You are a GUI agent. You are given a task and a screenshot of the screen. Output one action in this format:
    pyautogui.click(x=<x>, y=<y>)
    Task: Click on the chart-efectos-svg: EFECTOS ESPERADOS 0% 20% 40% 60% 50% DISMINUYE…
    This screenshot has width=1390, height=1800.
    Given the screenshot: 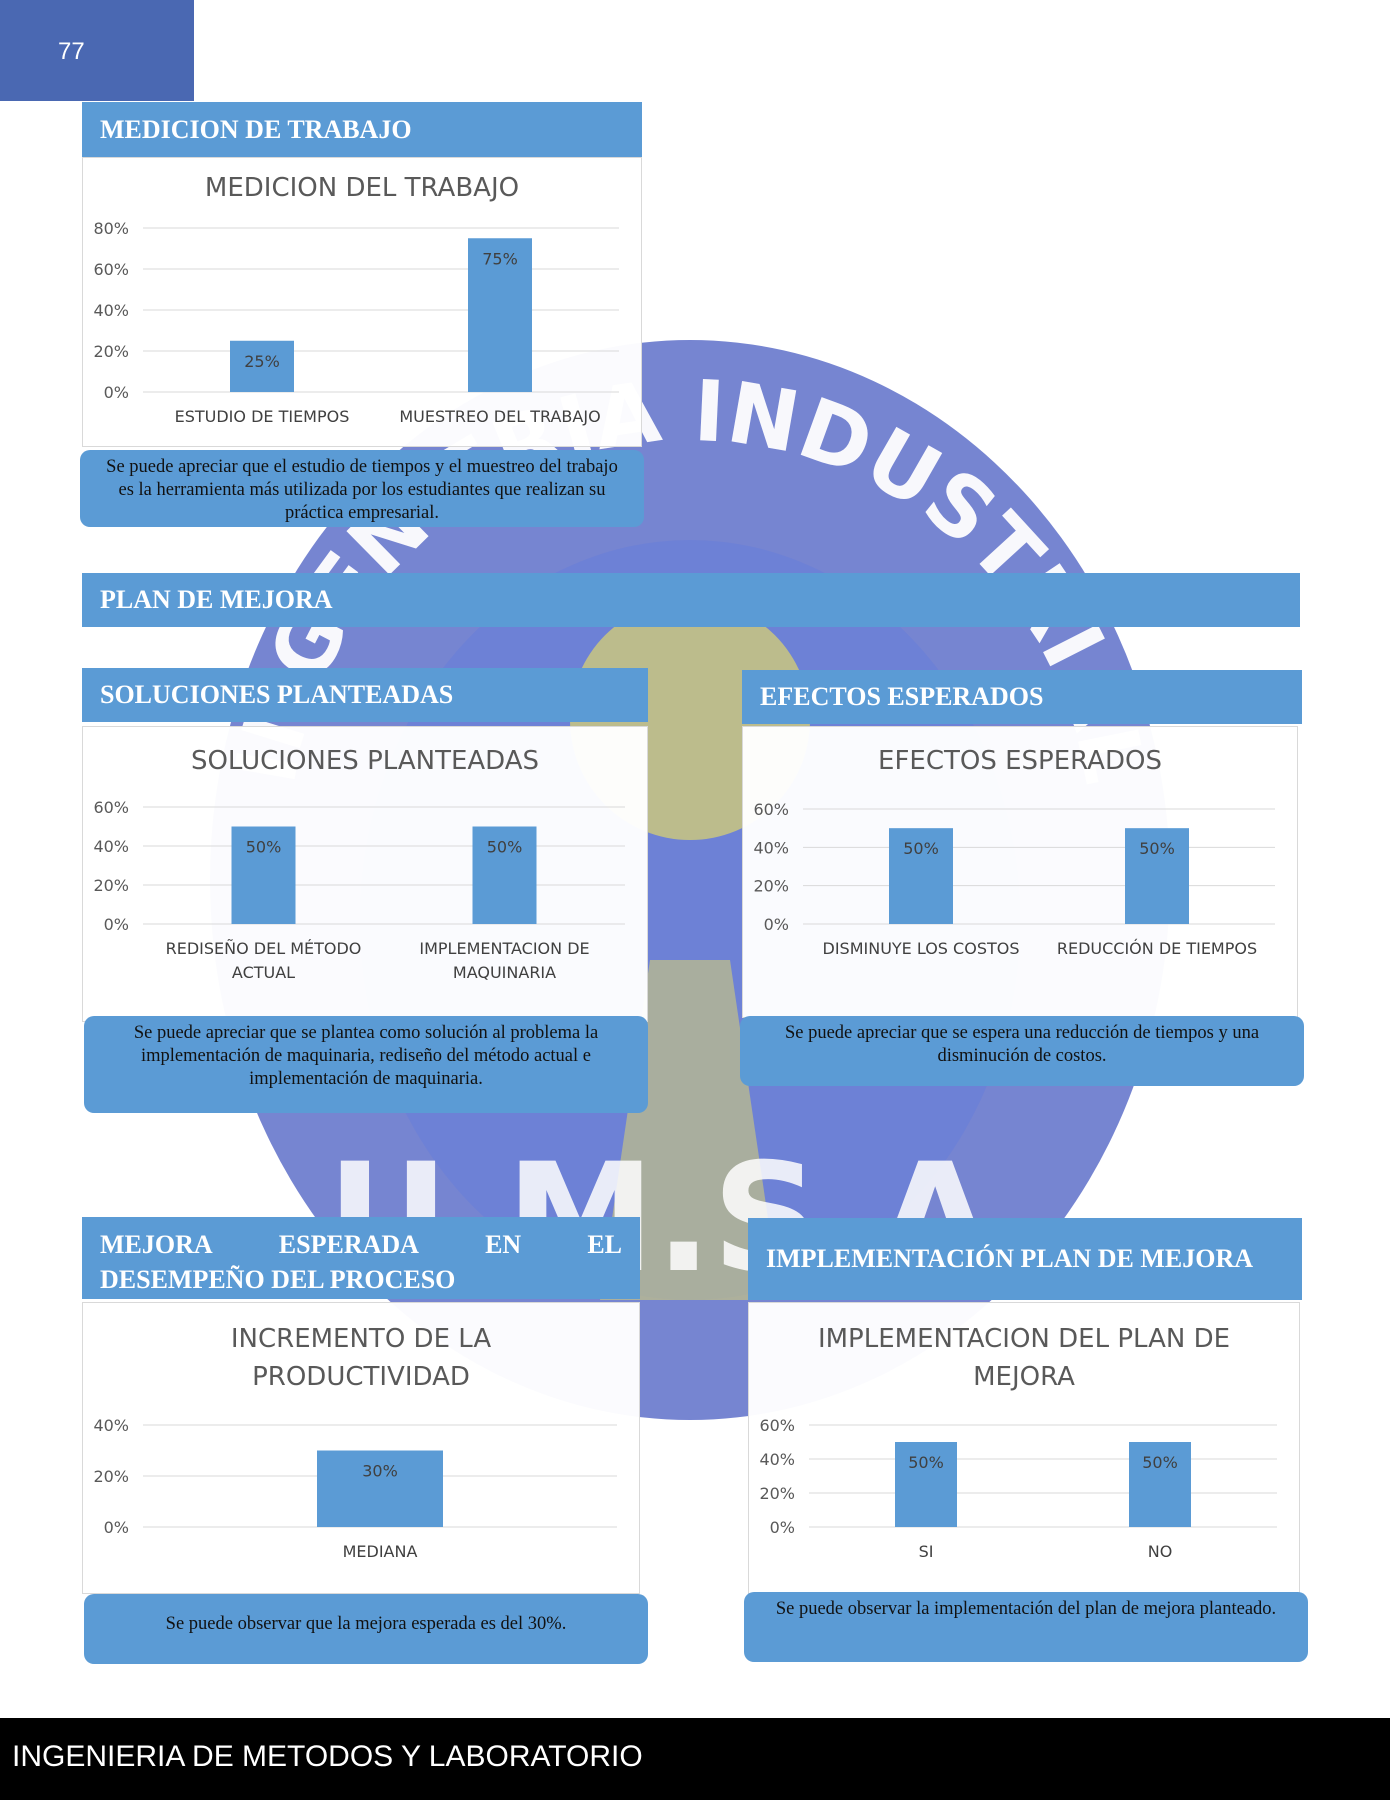 What is the action you would take?
    pyautogui.click(x=1014, y=852)
    